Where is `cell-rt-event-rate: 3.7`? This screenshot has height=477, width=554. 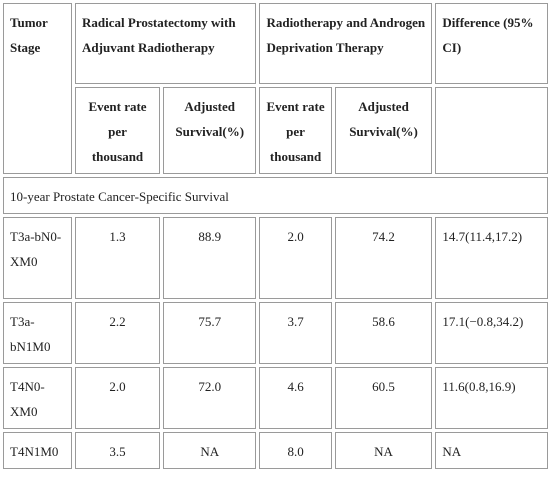
cell-rt-event-rate: 3.7 is located at coordinates (295, 333).